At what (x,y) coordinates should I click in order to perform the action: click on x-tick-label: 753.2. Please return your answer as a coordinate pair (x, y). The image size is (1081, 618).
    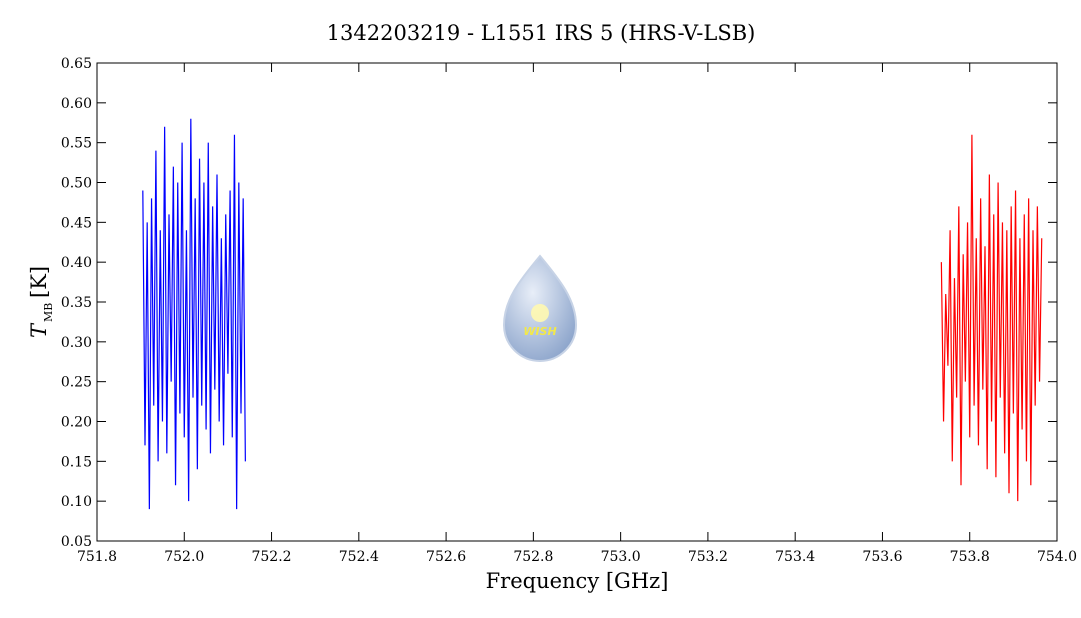
    Looking at the image, I should click on (708, 557).